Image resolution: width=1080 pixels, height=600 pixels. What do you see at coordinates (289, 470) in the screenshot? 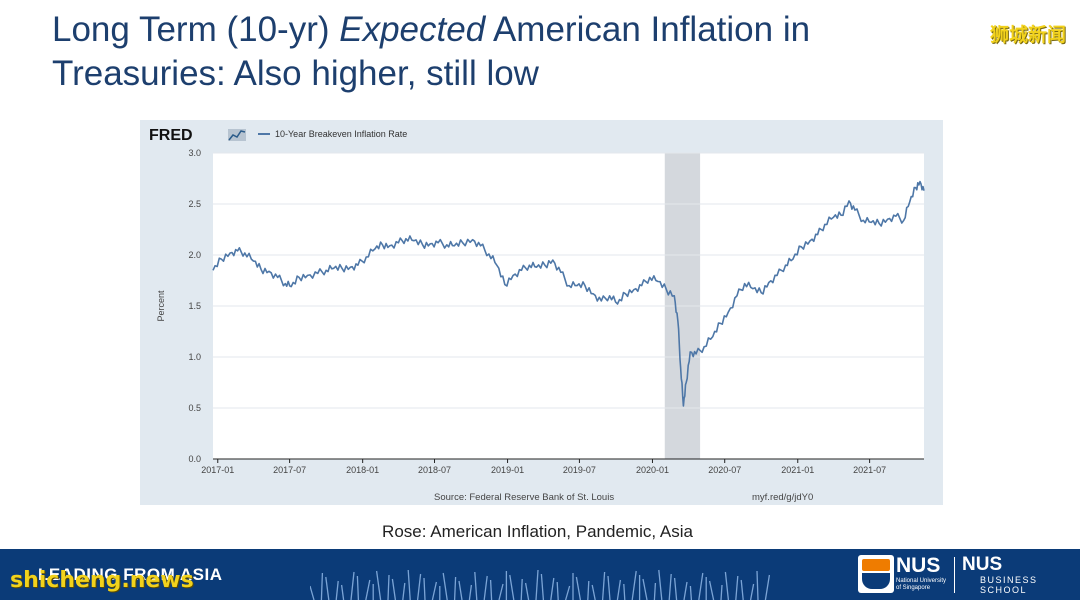
I see `x-tick-label: 2017-07` at bounding box center [289, 470].